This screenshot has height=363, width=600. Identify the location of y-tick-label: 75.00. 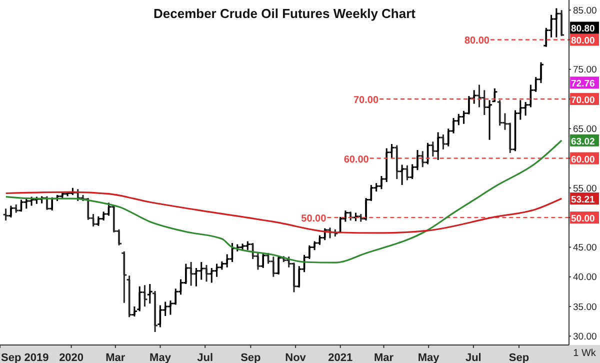
(585, 70).